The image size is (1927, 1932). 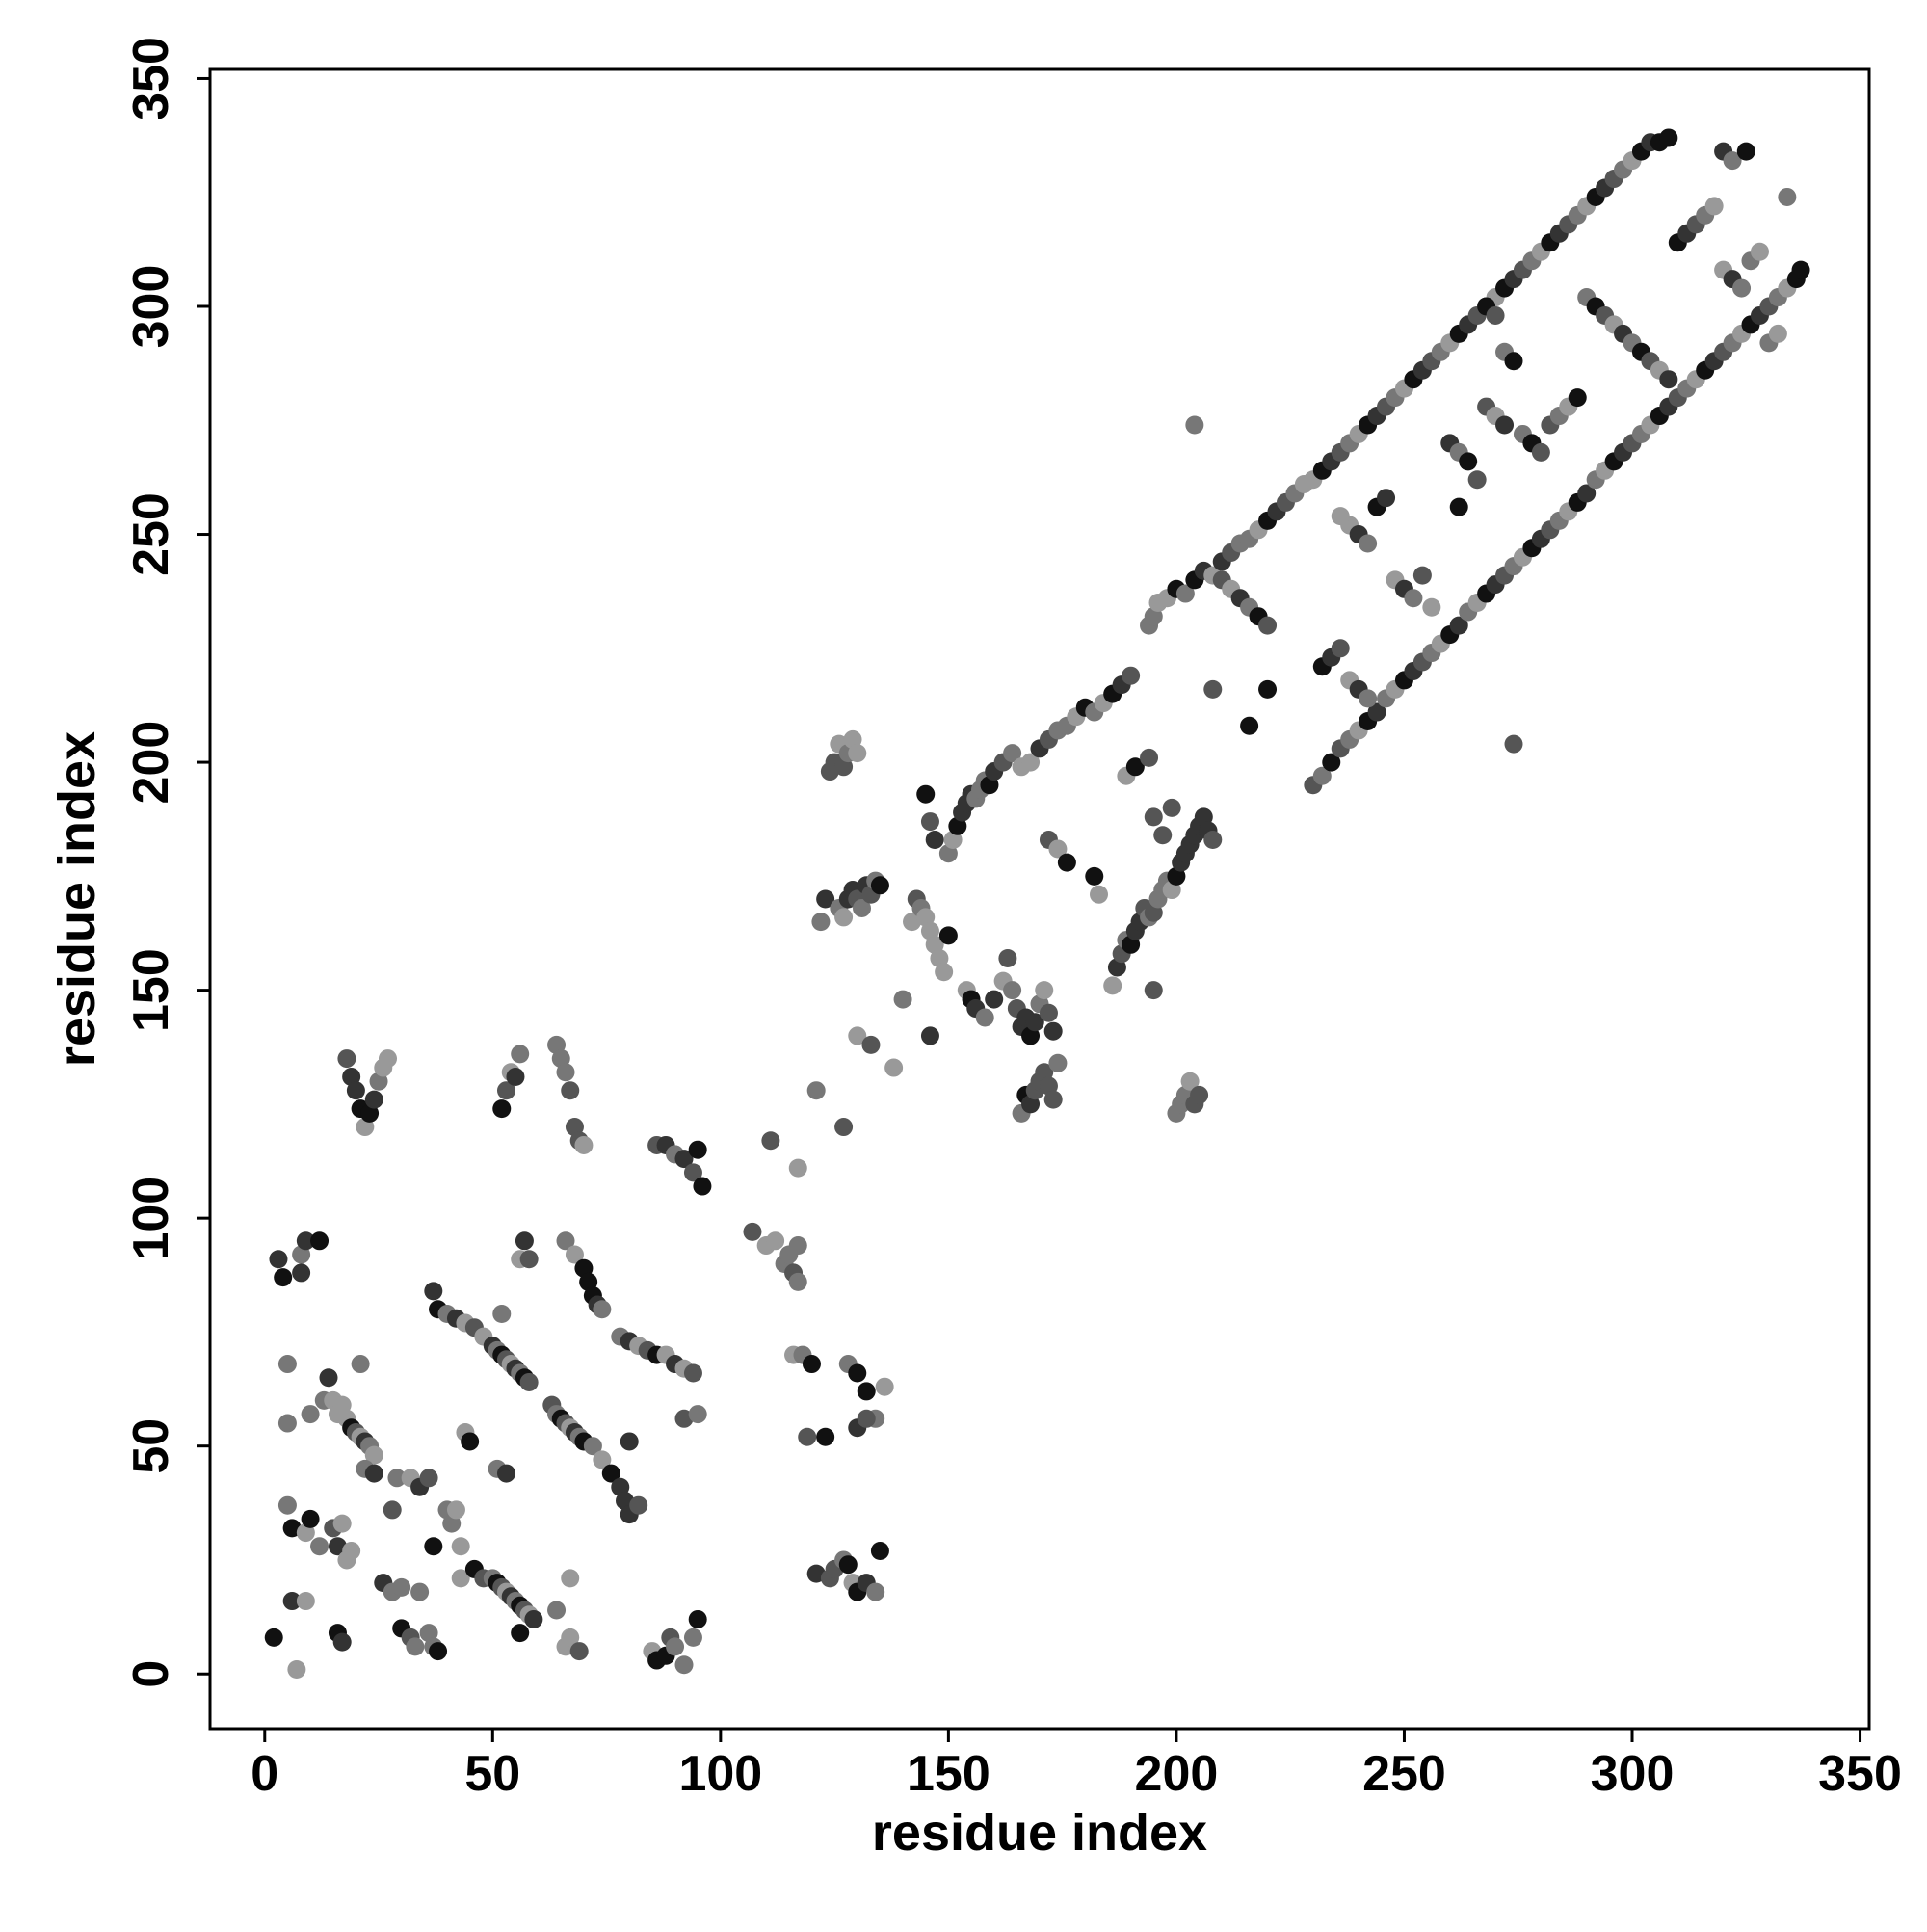 I want to click on y-tick-label: 0, so click(x=151, y=1674).